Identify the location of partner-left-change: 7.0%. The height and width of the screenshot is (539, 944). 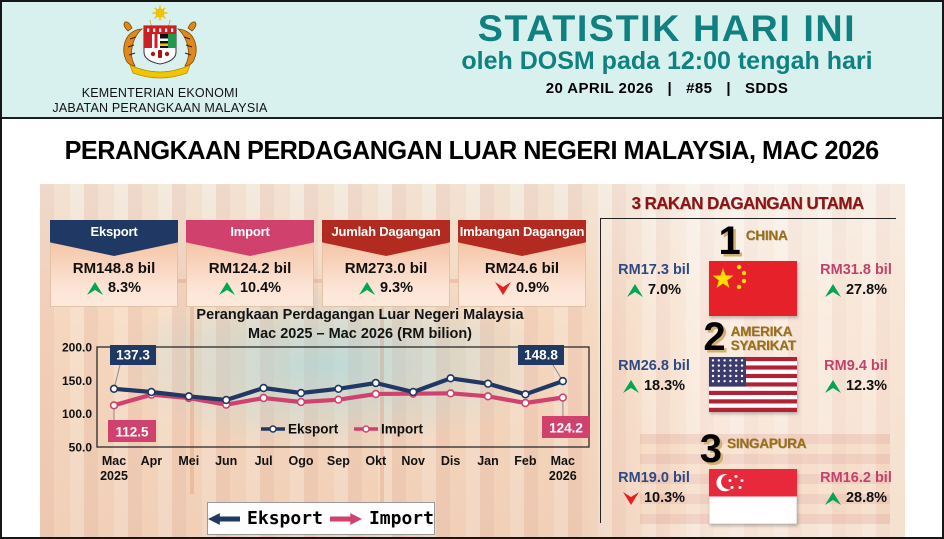
(654, 290).